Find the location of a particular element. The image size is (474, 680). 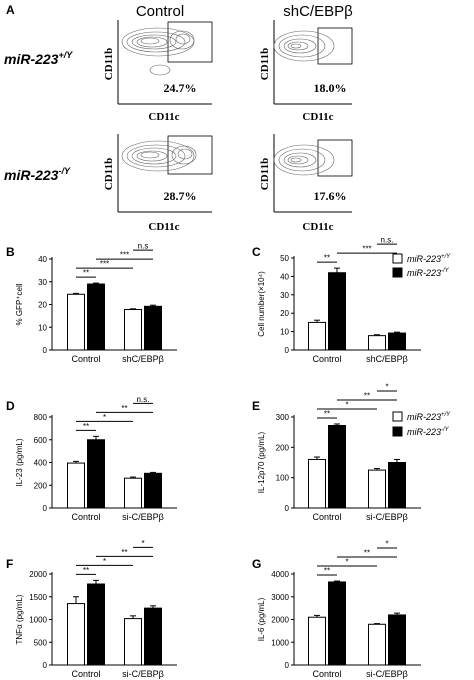

flow-plot-percentage: 28.7% is located at coordinates (180, 196).